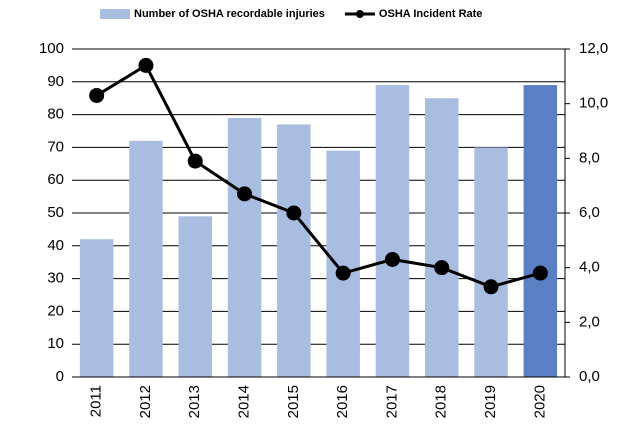 This screenshot has width=643, height=424. Describe the element at coordinates (391, 401) in the screenshot. I see `x-tick-label: 2017` at that location.